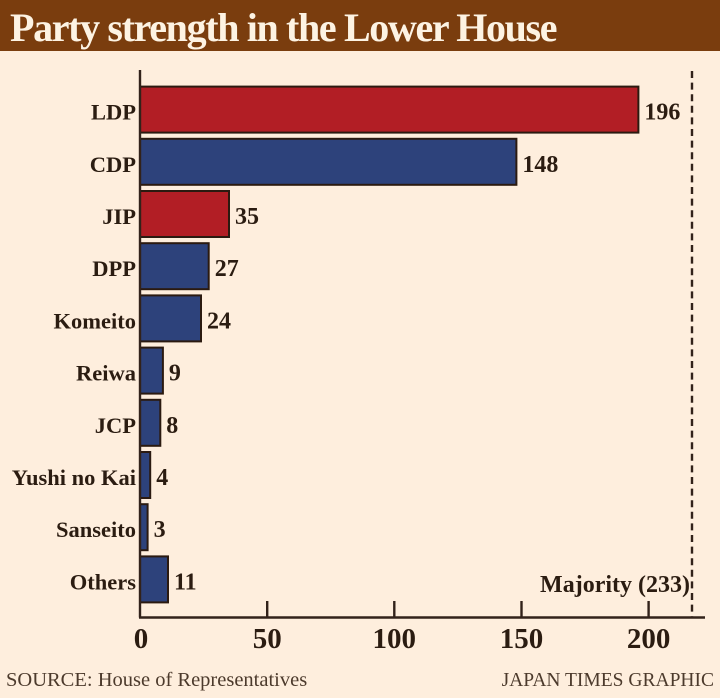 The width and height of the screenshot is (720, 698). I want to click on svg-text: Others, so click(103, 581).